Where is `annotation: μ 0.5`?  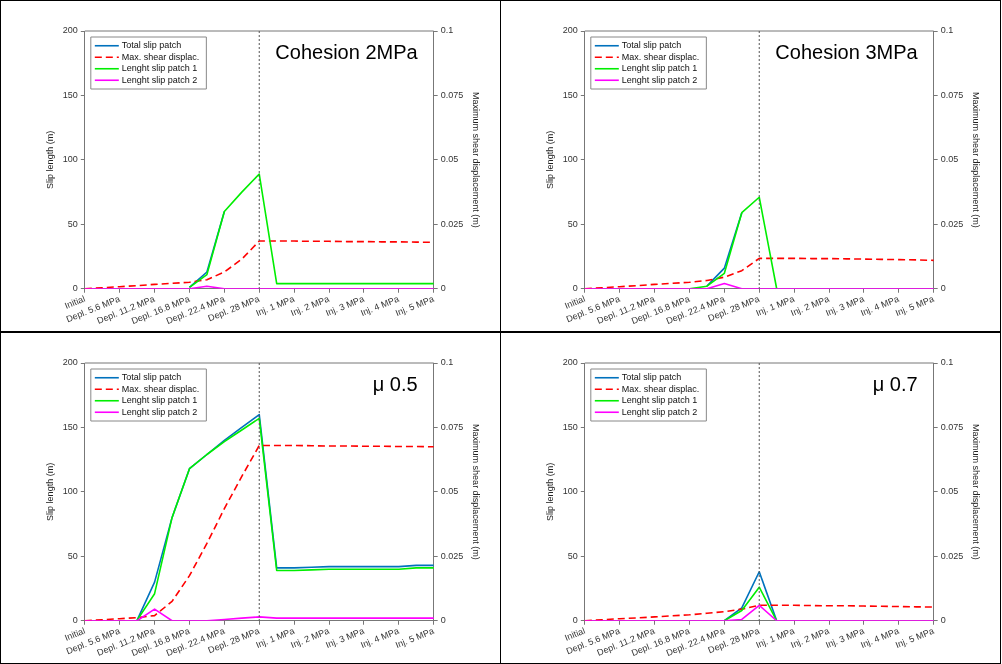
annotation: μ 0.5 is located at coordinates (395, 383).